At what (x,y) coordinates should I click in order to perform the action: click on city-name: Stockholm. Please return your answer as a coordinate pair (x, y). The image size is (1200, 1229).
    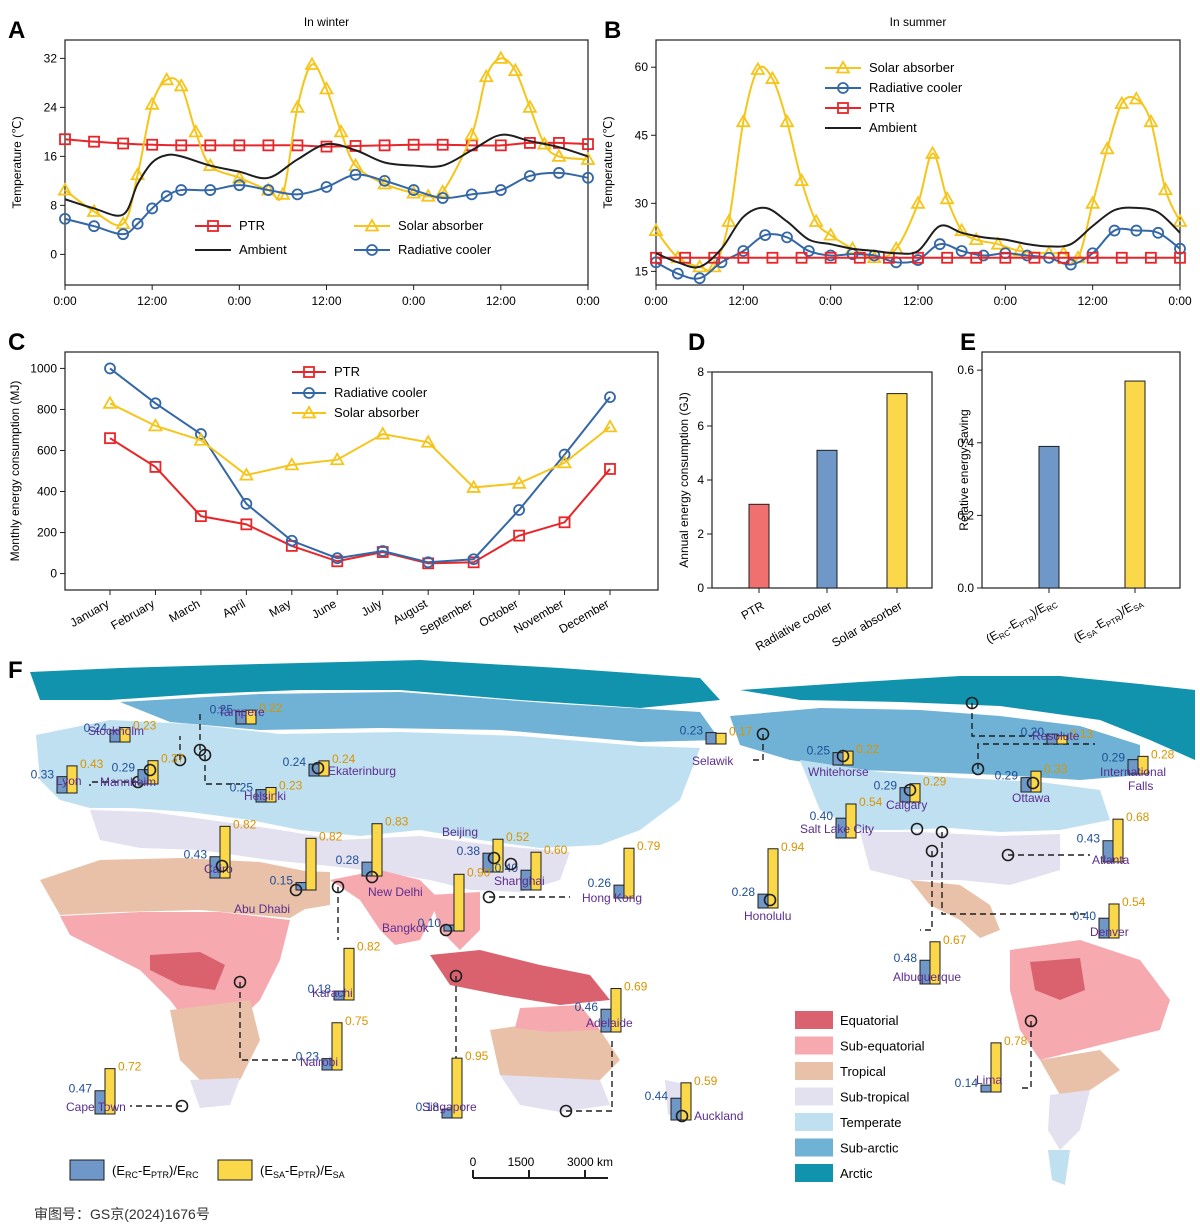
    Looking at the image, I should click on (116, 731).